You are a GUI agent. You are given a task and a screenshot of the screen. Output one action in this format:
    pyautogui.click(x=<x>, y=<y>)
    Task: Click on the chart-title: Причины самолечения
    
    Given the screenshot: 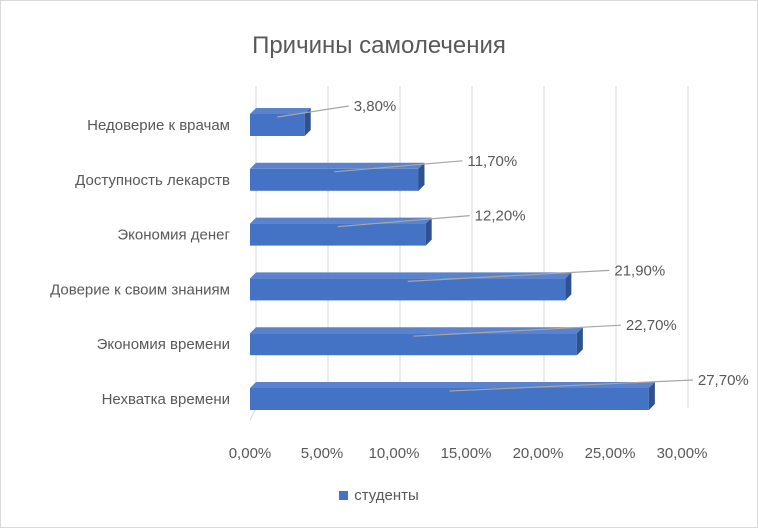 What is the action you would take?
    pyautogui.click(x=379, y=45)
    